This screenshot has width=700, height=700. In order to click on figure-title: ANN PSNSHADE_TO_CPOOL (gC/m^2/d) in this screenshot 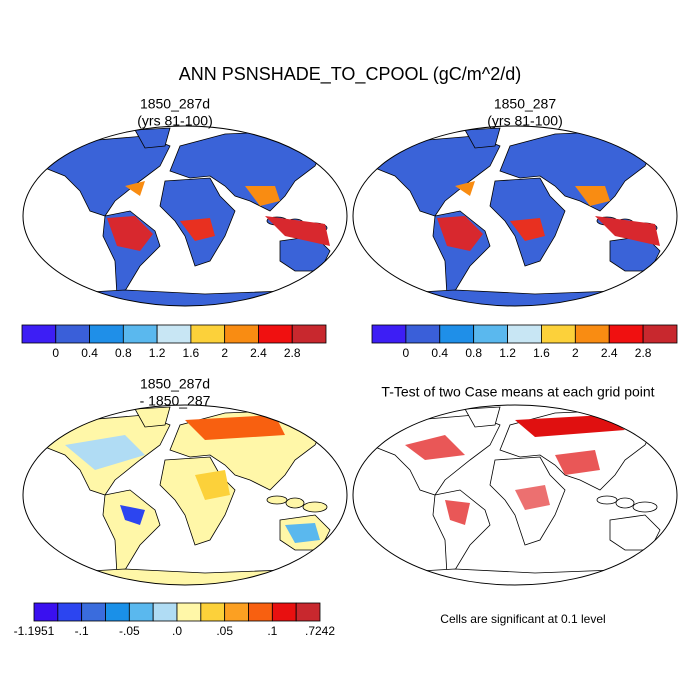, I will do `click(350, 74)`.